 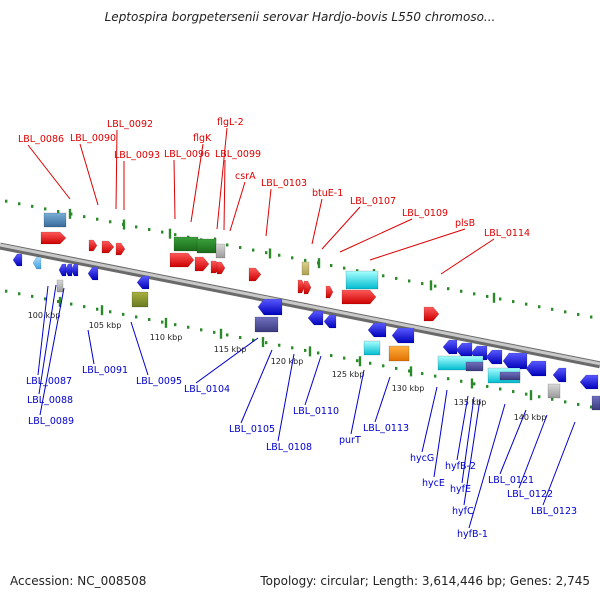 What do you see at coordinates (238, 154) in the screenshot?
I see `forward-gene-label: LBL_0099` at bounding box center [238, 154].